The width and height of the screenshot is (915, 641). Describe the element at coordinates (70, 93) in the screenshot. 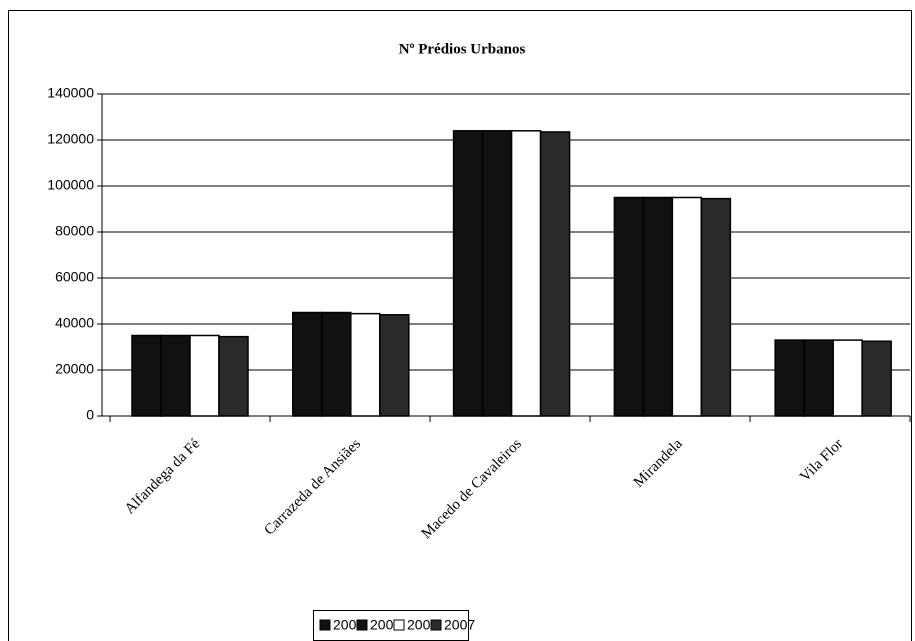

I see `y-tick-label: 140000` at that location.